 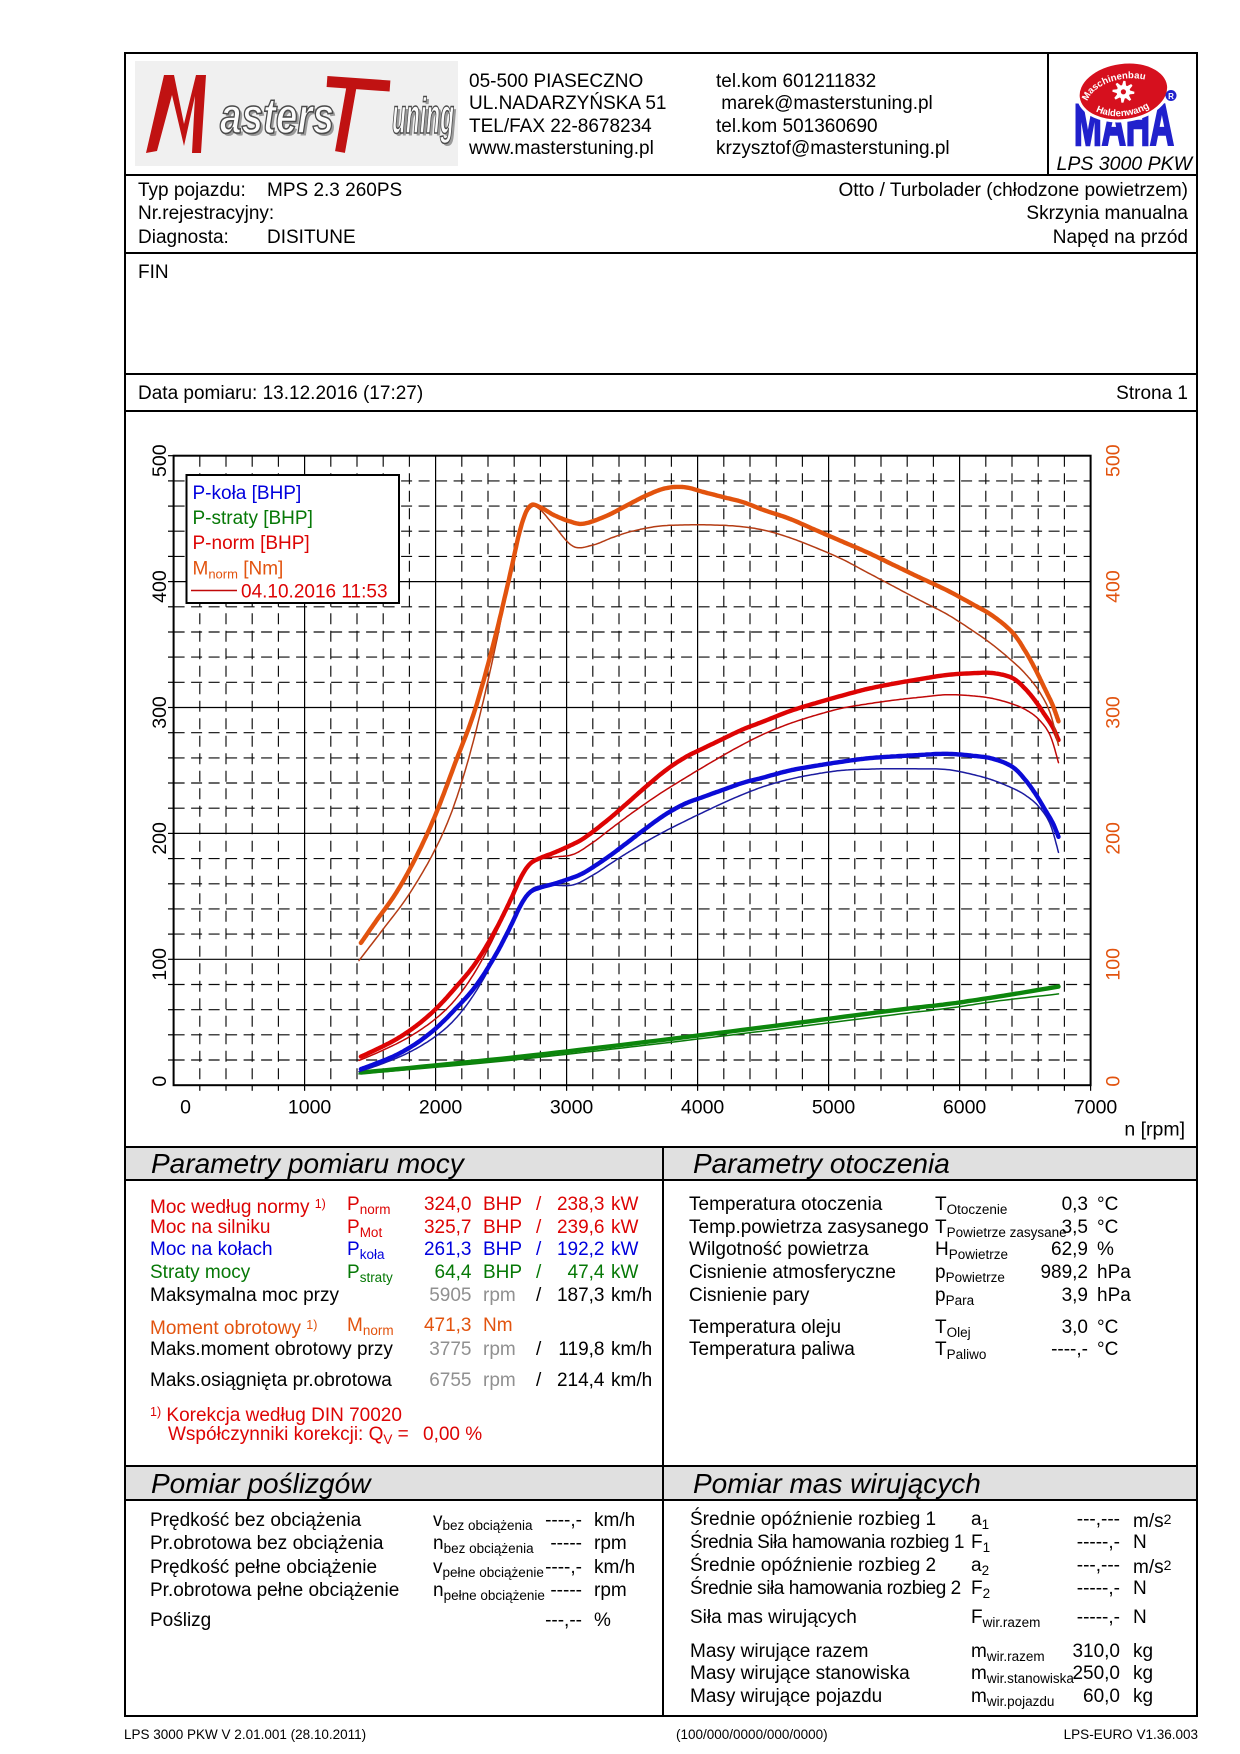 I want to click on svg-text: 04.10.2016 11:53, so click(x=314, y=592).